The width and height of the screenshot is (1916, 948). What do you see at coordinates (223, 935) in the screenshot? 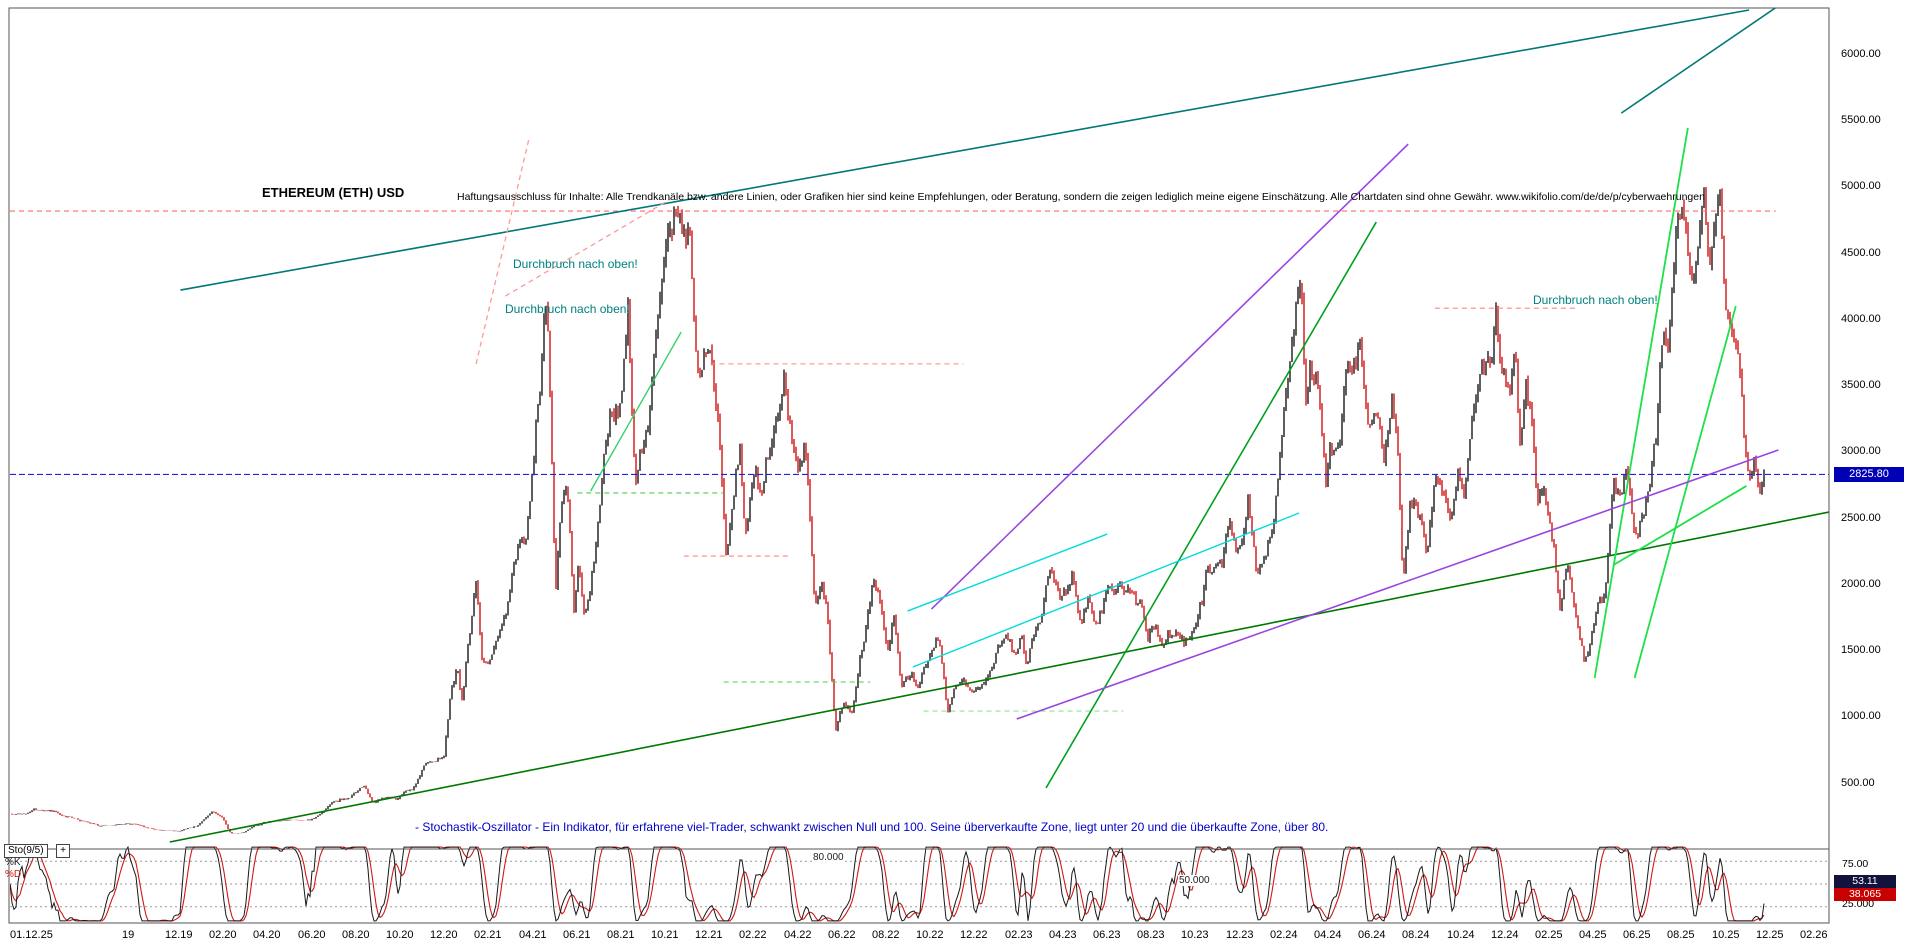
I see `date-axis-label: 02.20` at bounding box center [223, 935].